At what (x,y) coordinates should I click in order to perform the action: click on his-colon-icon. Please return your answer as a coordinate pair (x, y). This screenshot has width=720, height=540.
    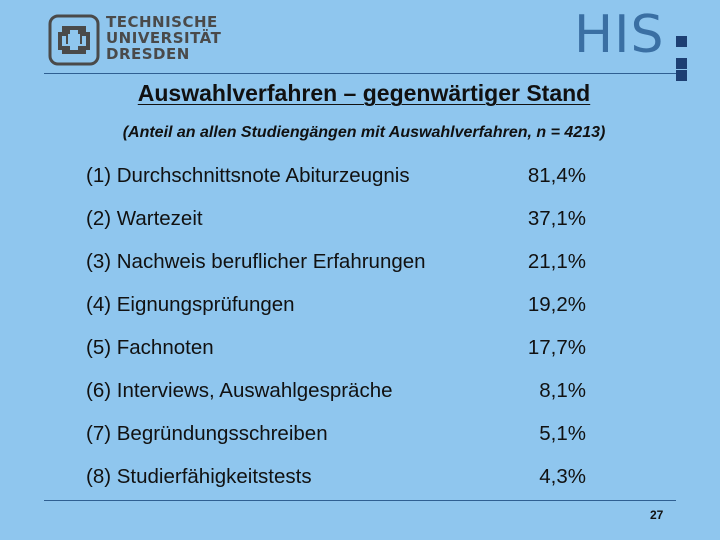
    Looking at the image, I should click on (683, 59).